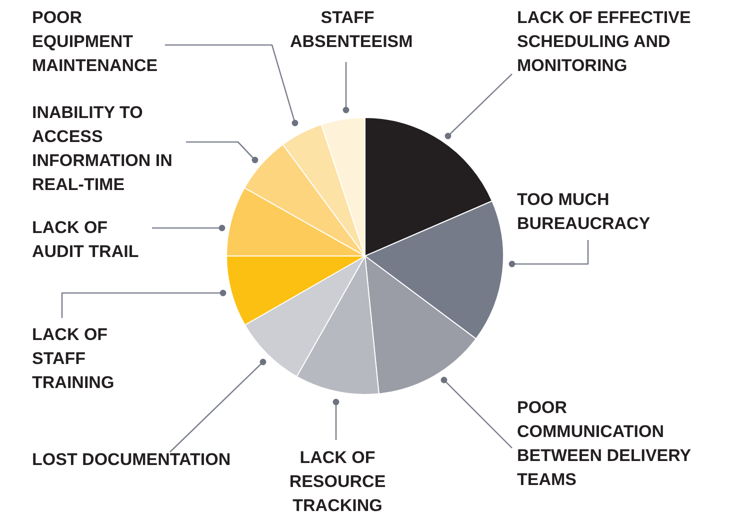 The height and width of the screenshot is (520, 738). I want to click on slice-label: POOR EQUIPMENT MAINTENANCE, so click(95, 42).